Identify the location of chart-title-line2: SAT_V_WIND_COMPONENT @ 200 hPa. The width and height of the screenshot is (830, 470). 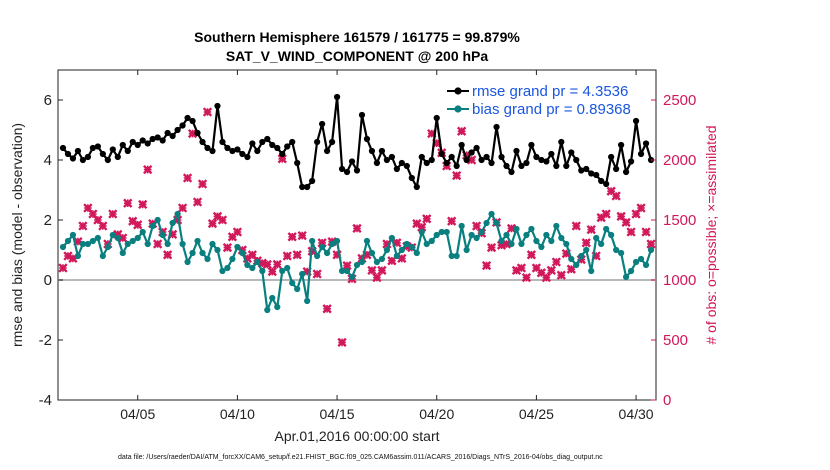
(357, 56).